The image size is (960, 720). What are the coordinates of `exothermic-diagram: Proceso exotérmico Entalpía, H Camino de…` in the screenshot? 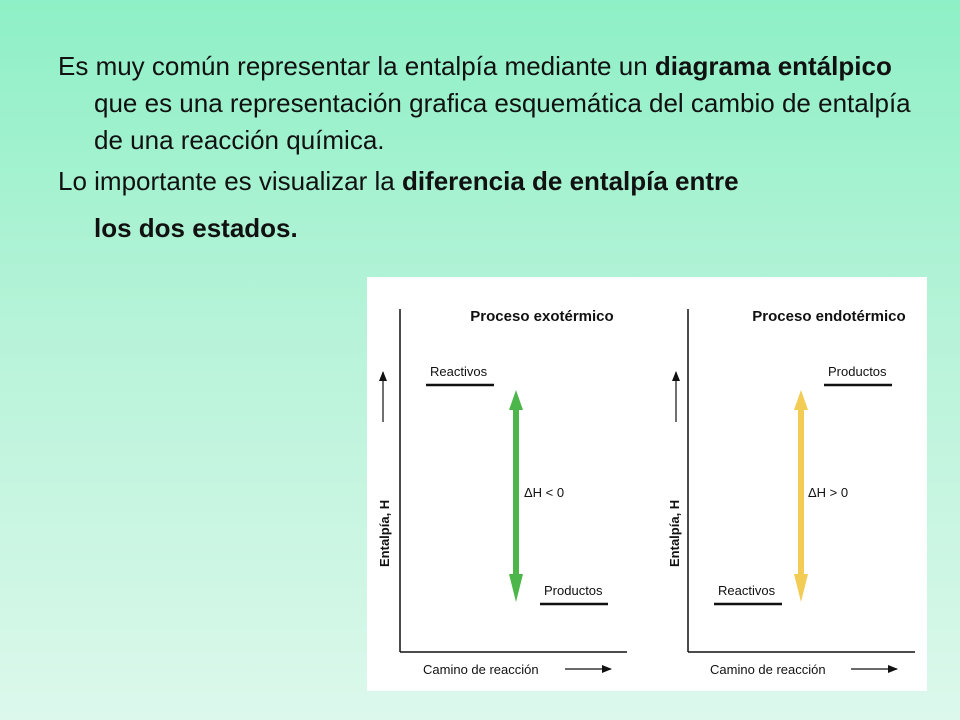 It's located at (502, 492).